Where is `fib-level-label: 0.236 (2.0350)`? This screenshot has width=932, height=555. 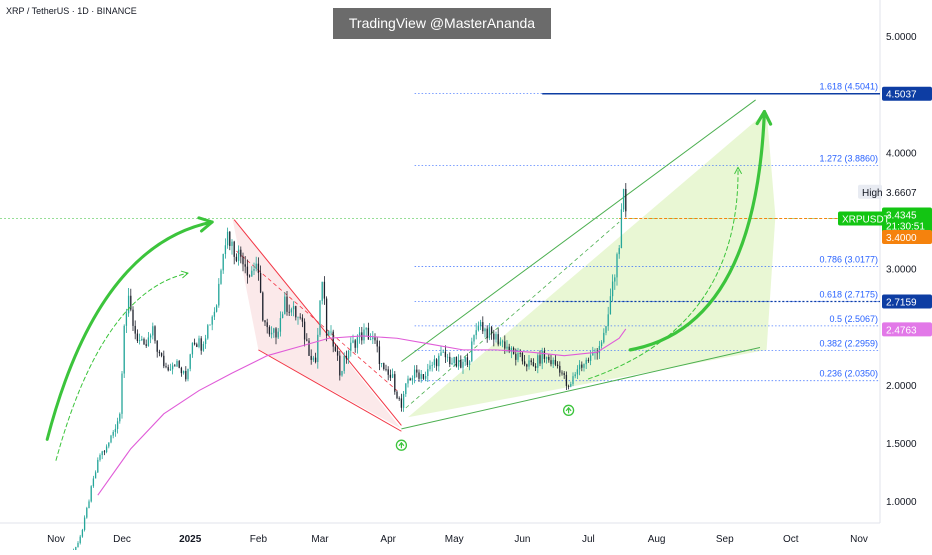 fib-level-label: 0.236 (2.0350) is located at coordinates (848, 374).